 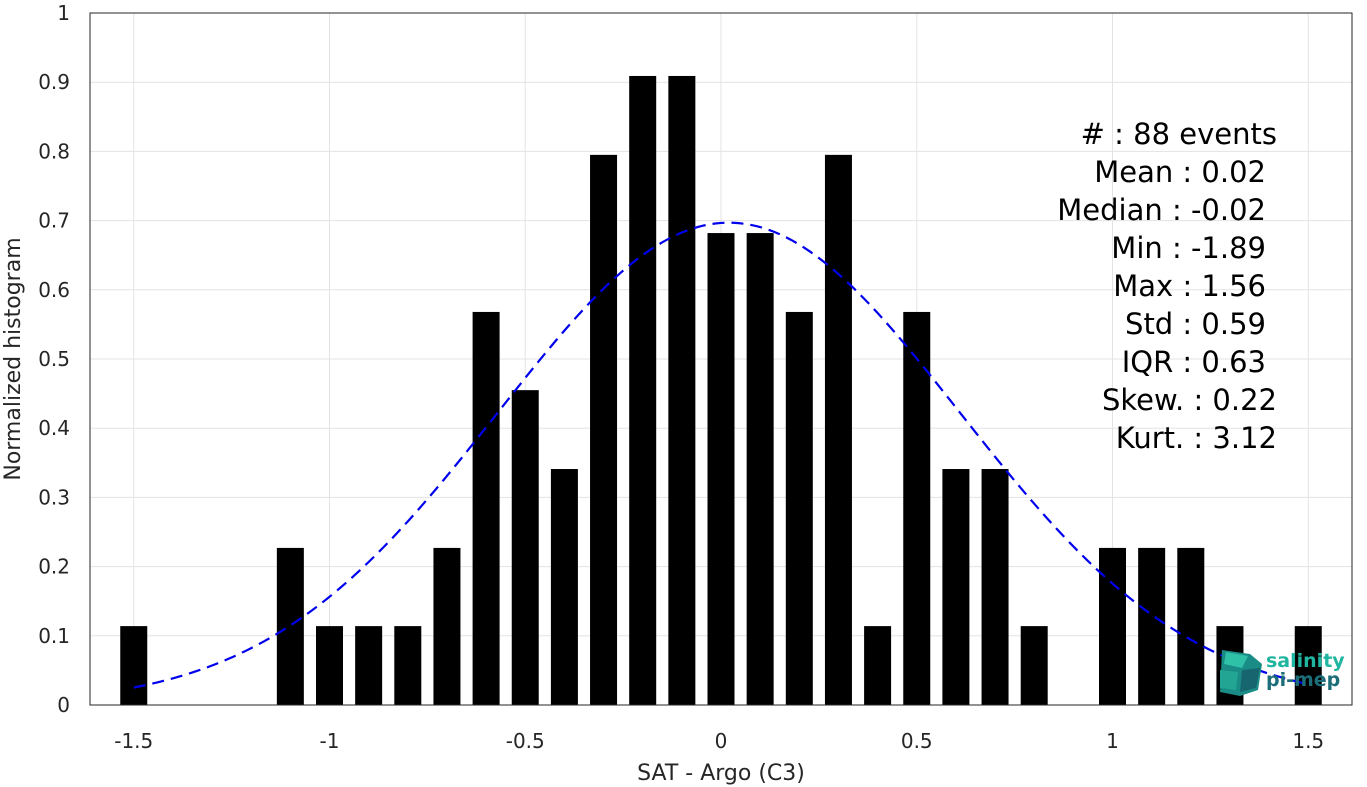 What do you see at coordinates (54, 290) in the screenshot?
I see `y-tick-label: 0.6` at bounding box center [54, 290].